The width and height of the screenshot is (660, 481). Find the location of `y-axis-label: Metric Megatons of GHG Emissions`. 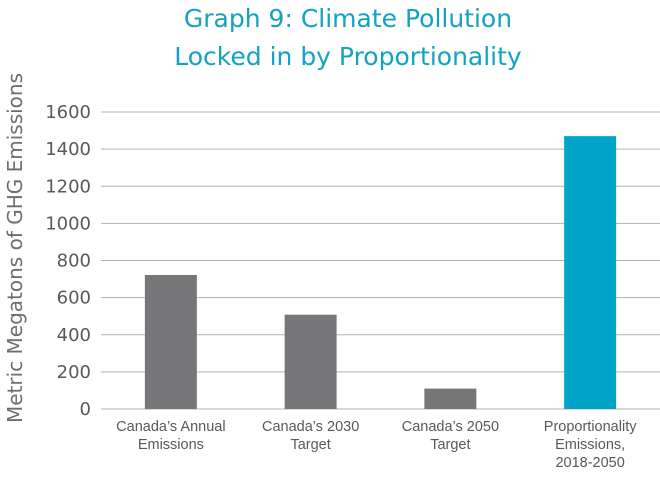

y-axis-label: Metric Megatons of GHG Emissions is located at coordinates (15, 248).